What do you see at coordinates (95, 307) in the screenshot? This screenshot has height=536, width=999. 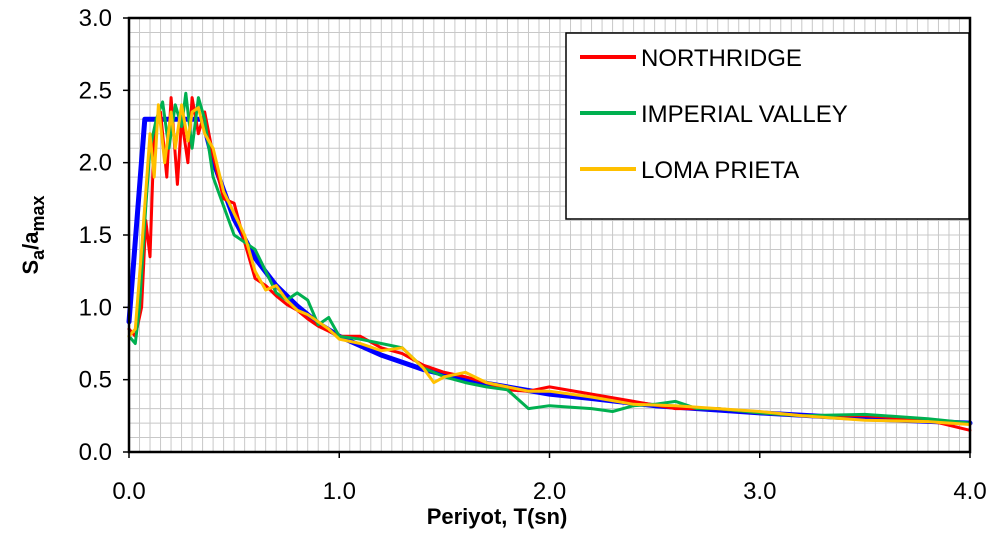 I see `y-tick-label: 1.0` at bounding box center [95, 307].